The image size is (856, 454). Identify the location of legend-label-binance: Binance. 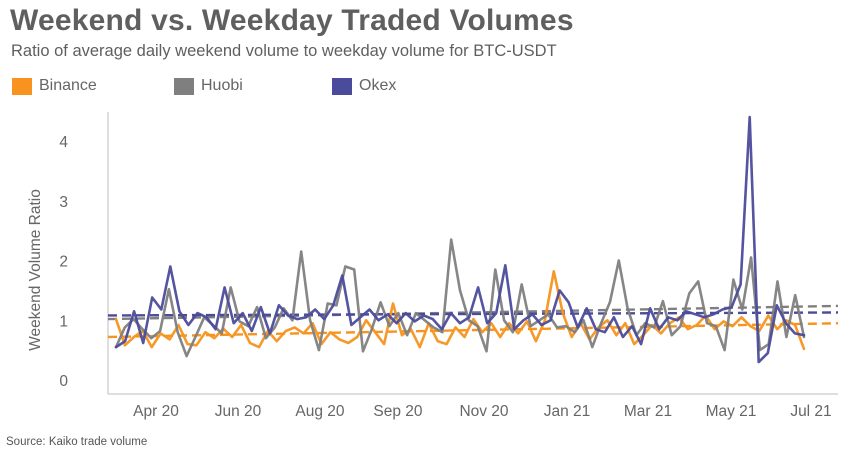
(68, 85).